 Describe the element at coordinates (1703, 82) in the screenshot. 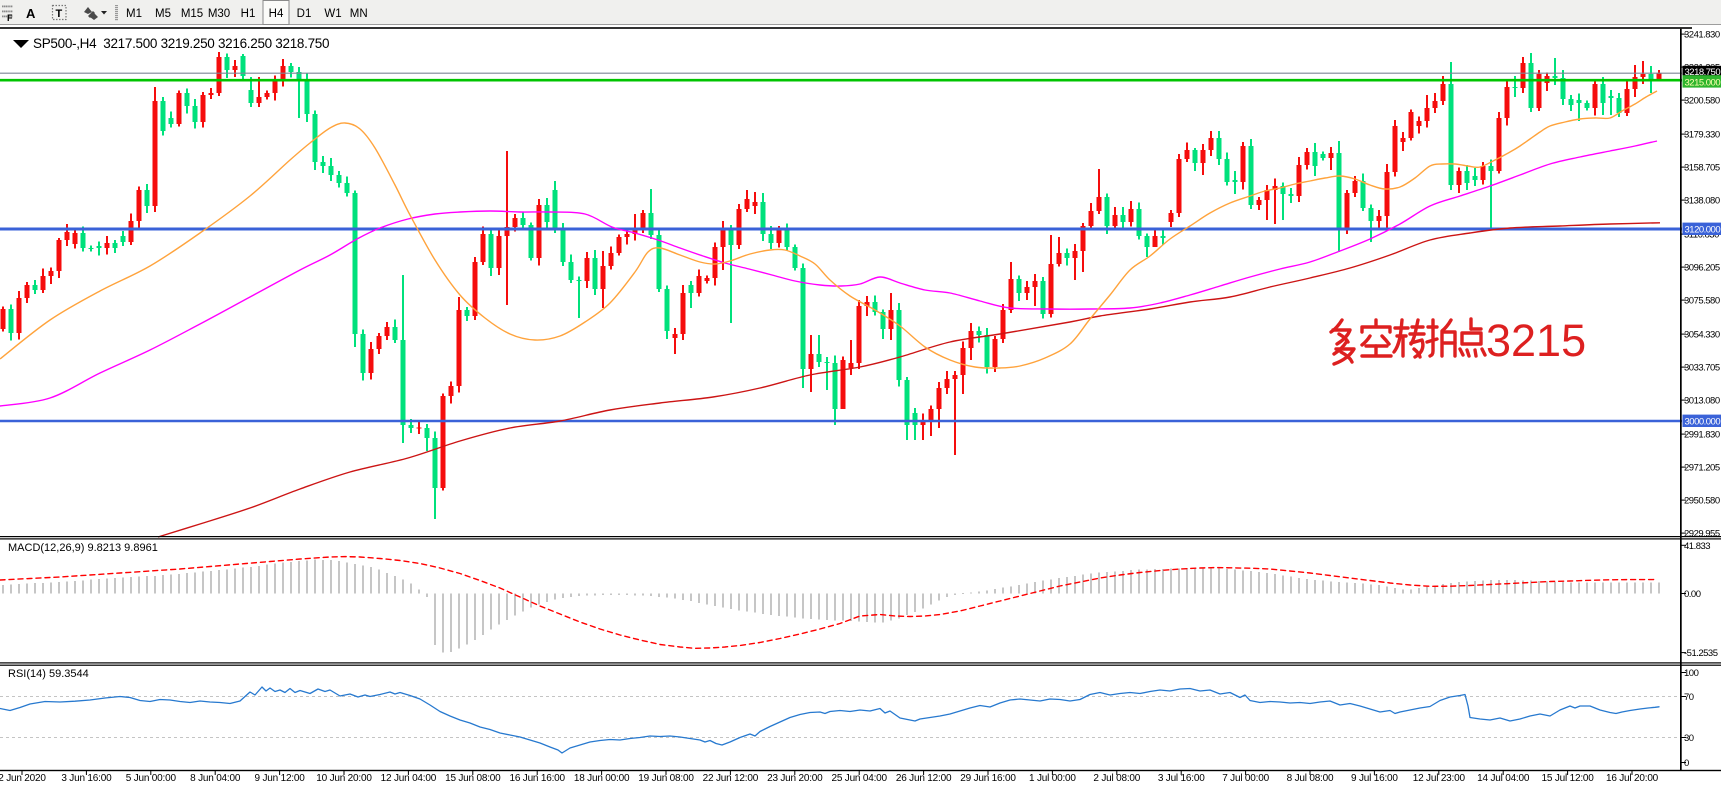

I see `svg-text: 3215.000` at that location.